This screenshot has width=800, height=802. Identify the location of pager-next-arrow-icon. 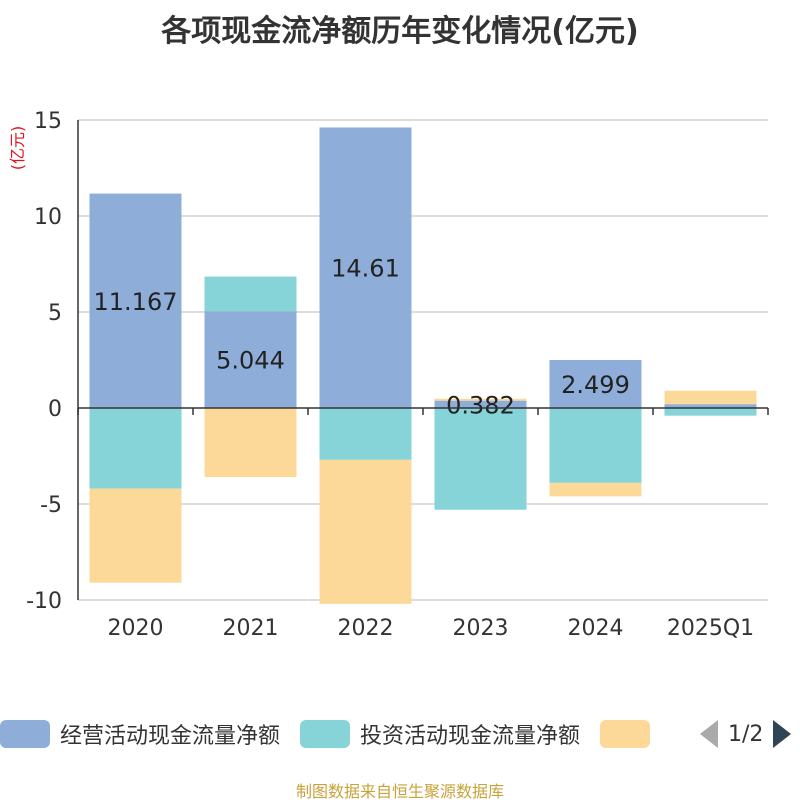
(782, 734).